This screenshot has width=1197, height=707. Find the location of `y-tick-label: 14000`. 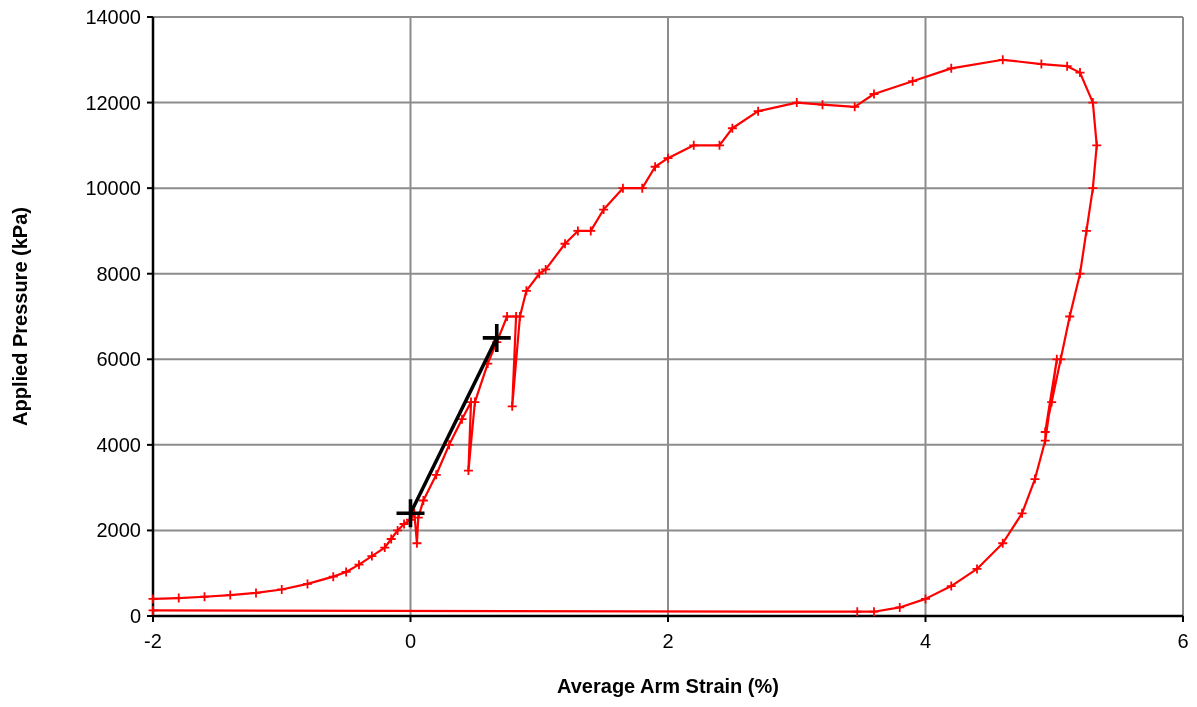

y-tick-label: 14000 is located at coordinates (113, 17).